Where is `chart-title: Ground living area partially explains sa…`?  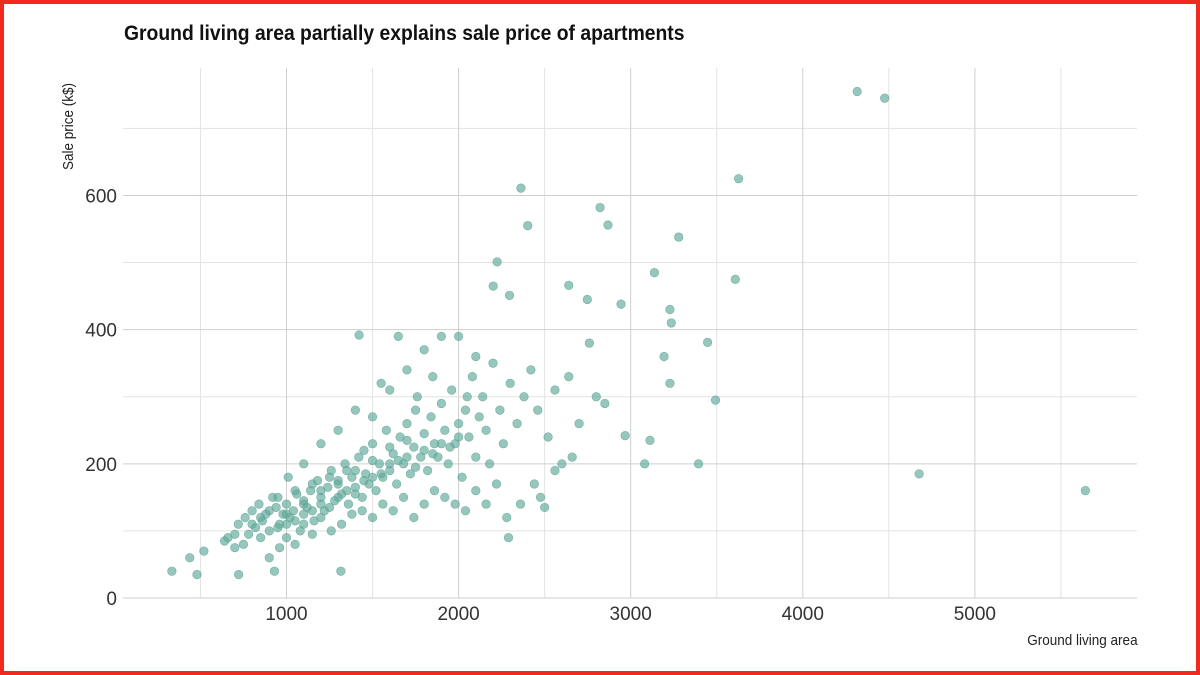 chart-title: Ground living area partially explains sa… is located at coordinates (404, 33).